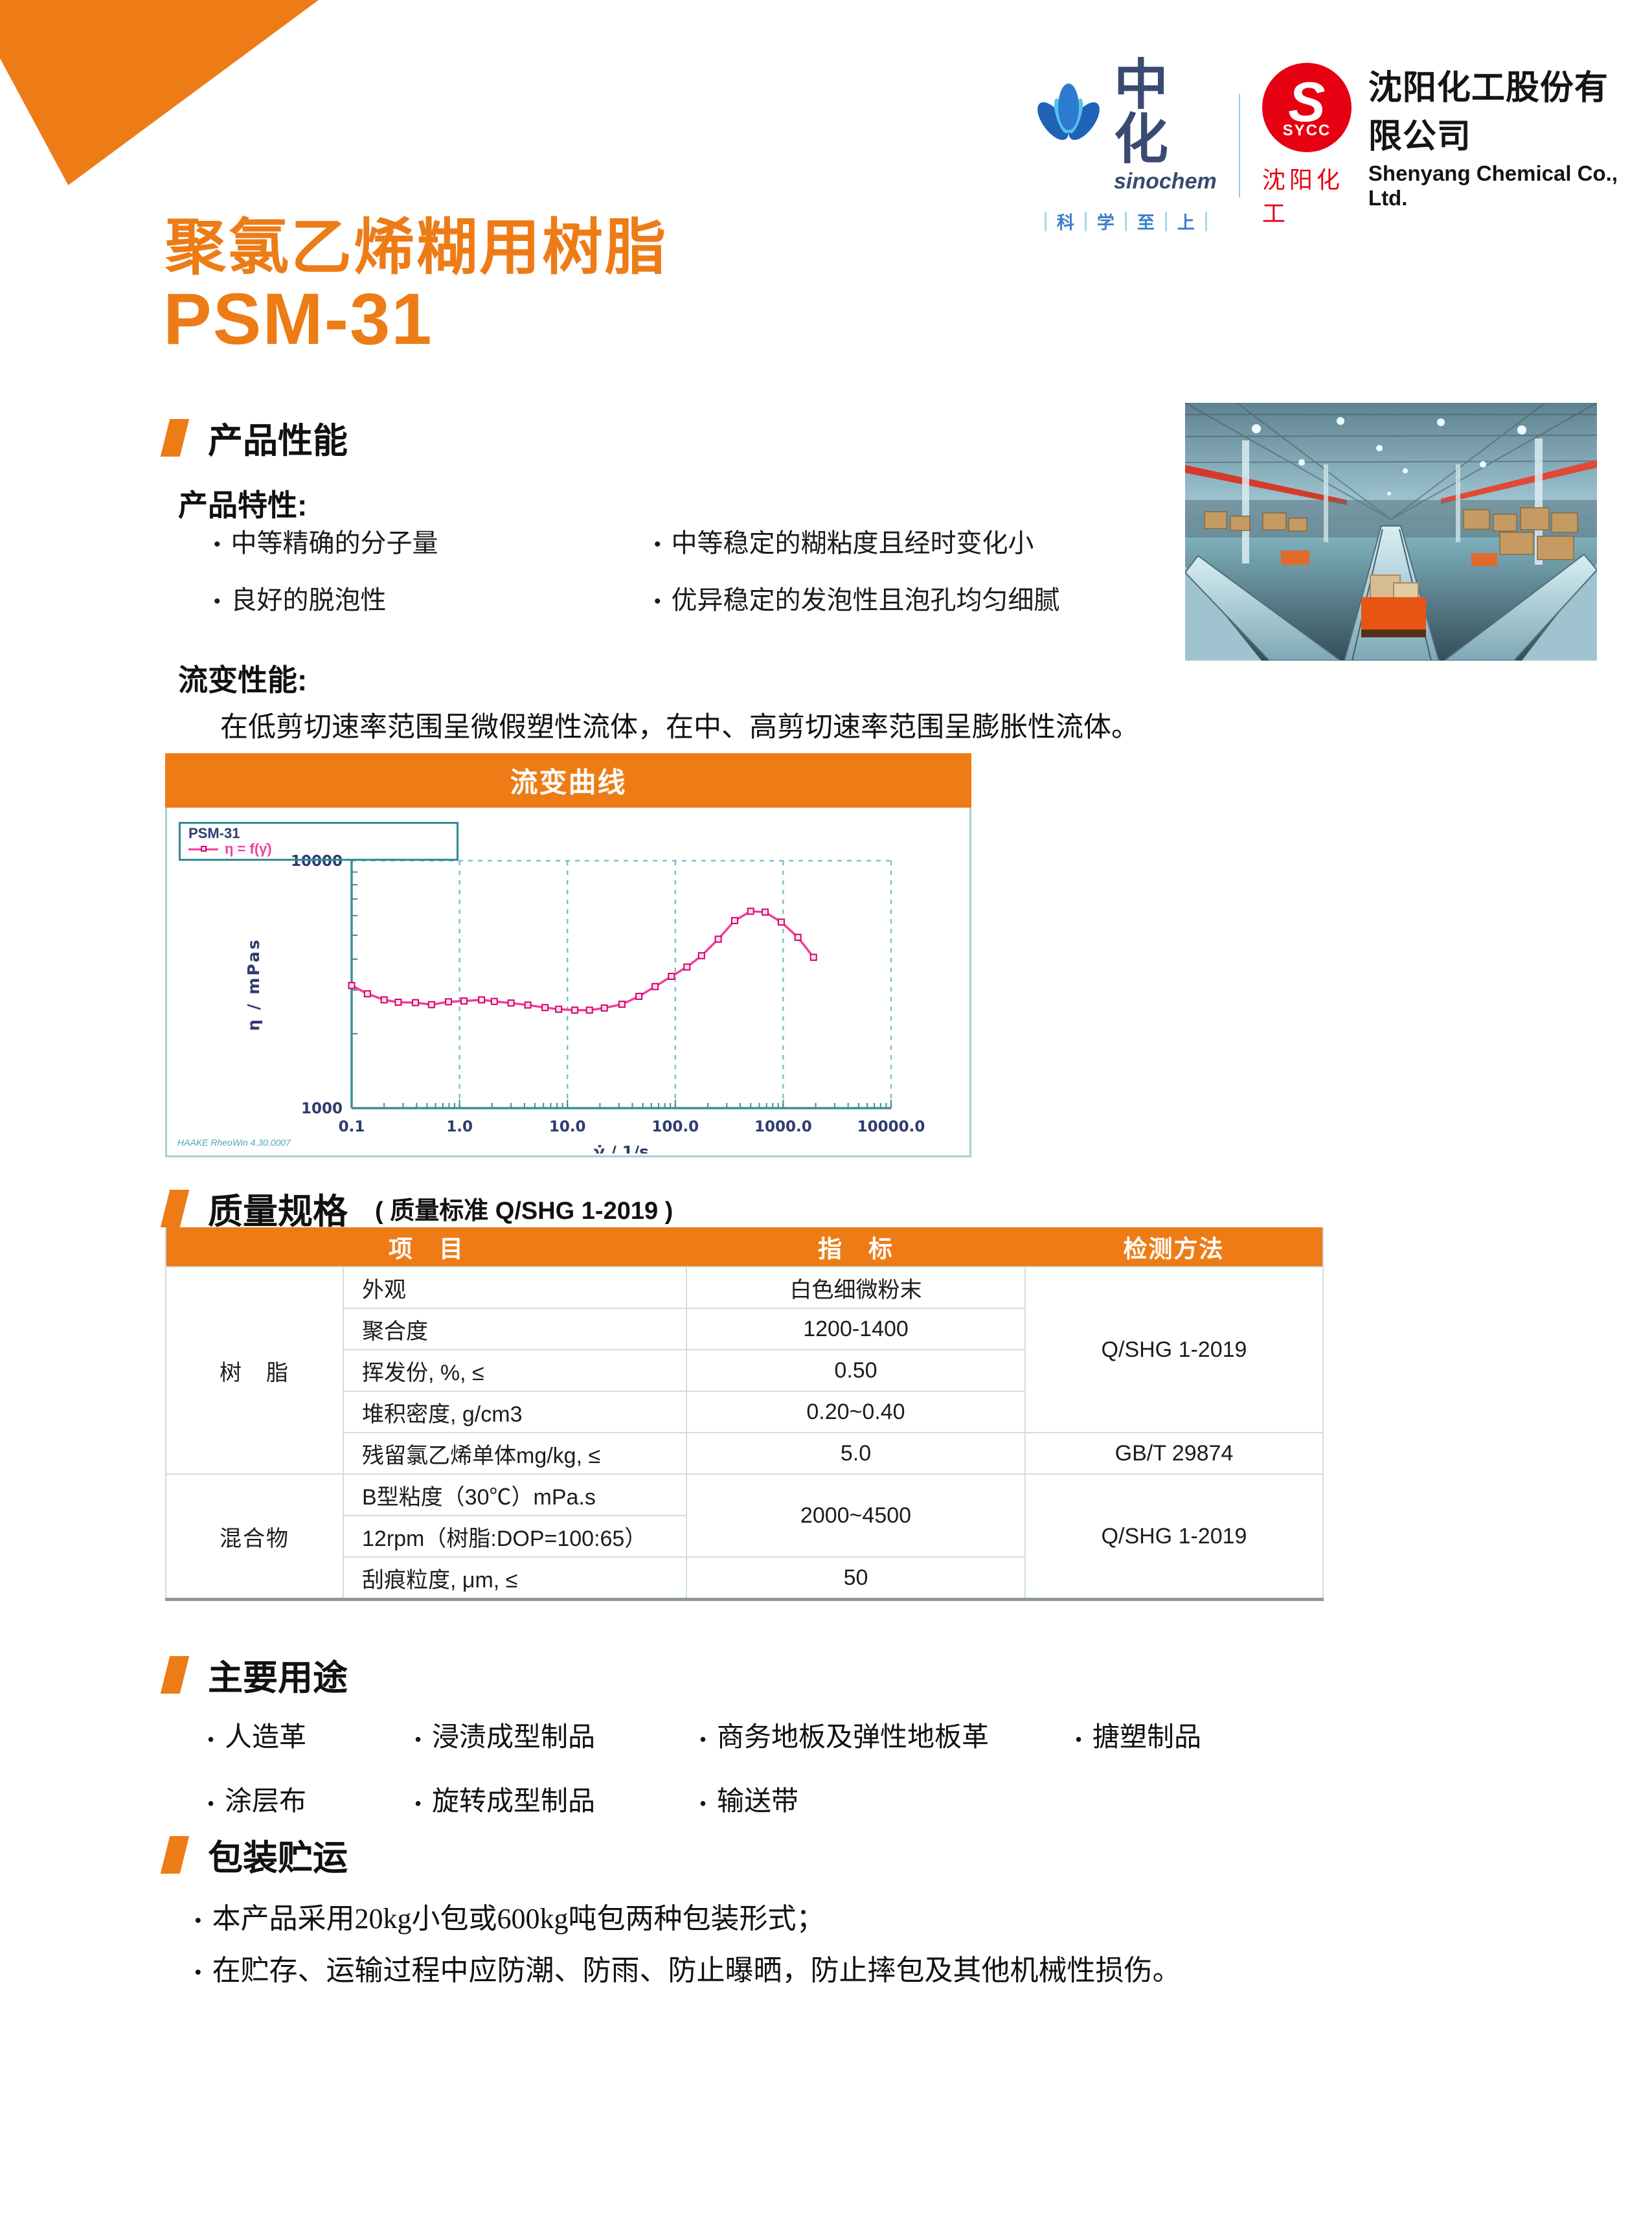 The width and height of the screenshot is (1652, 2226). What do you see at coordinates (557, 1799) in the screenshot?
I see `usage-item: 旋转成型制品` at bounding box center [557, 1799].